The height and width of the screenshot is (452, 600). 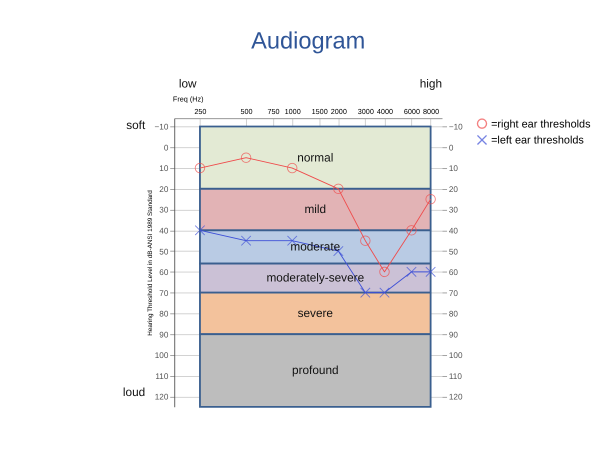 What do you see at coordinates (164, 231) in the screenshot?
I see `y-tick-label: 40` at bounding box center [164, 231].